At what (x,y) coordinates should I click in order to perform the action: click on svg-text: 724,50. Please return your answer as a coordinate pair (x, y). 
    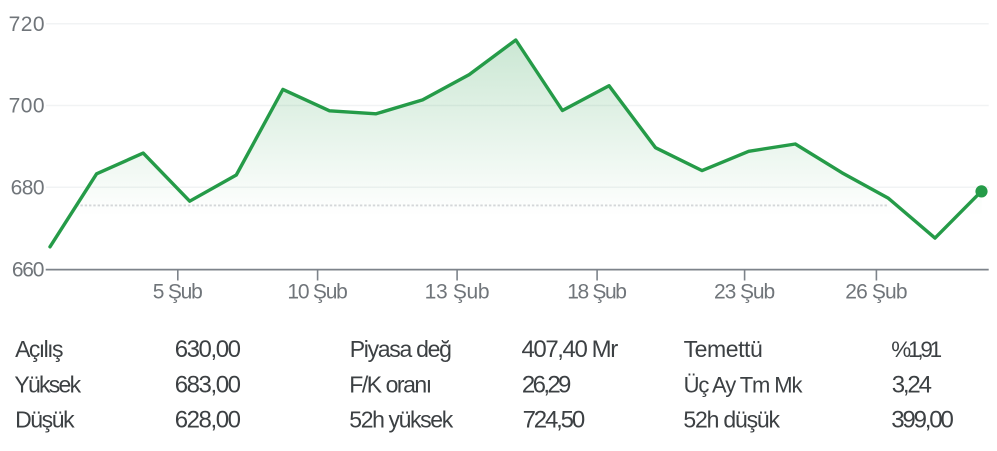
    Looking at the image, I should click on (554, 419).